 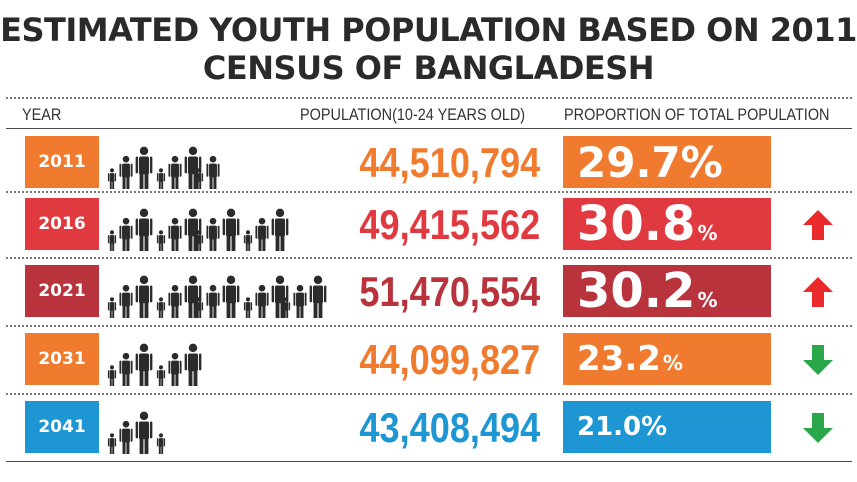 What do you see at coordinates (636, 291) in the screenshot?
I see `proportion-number: 30.2` at bounding box center [636, 291].